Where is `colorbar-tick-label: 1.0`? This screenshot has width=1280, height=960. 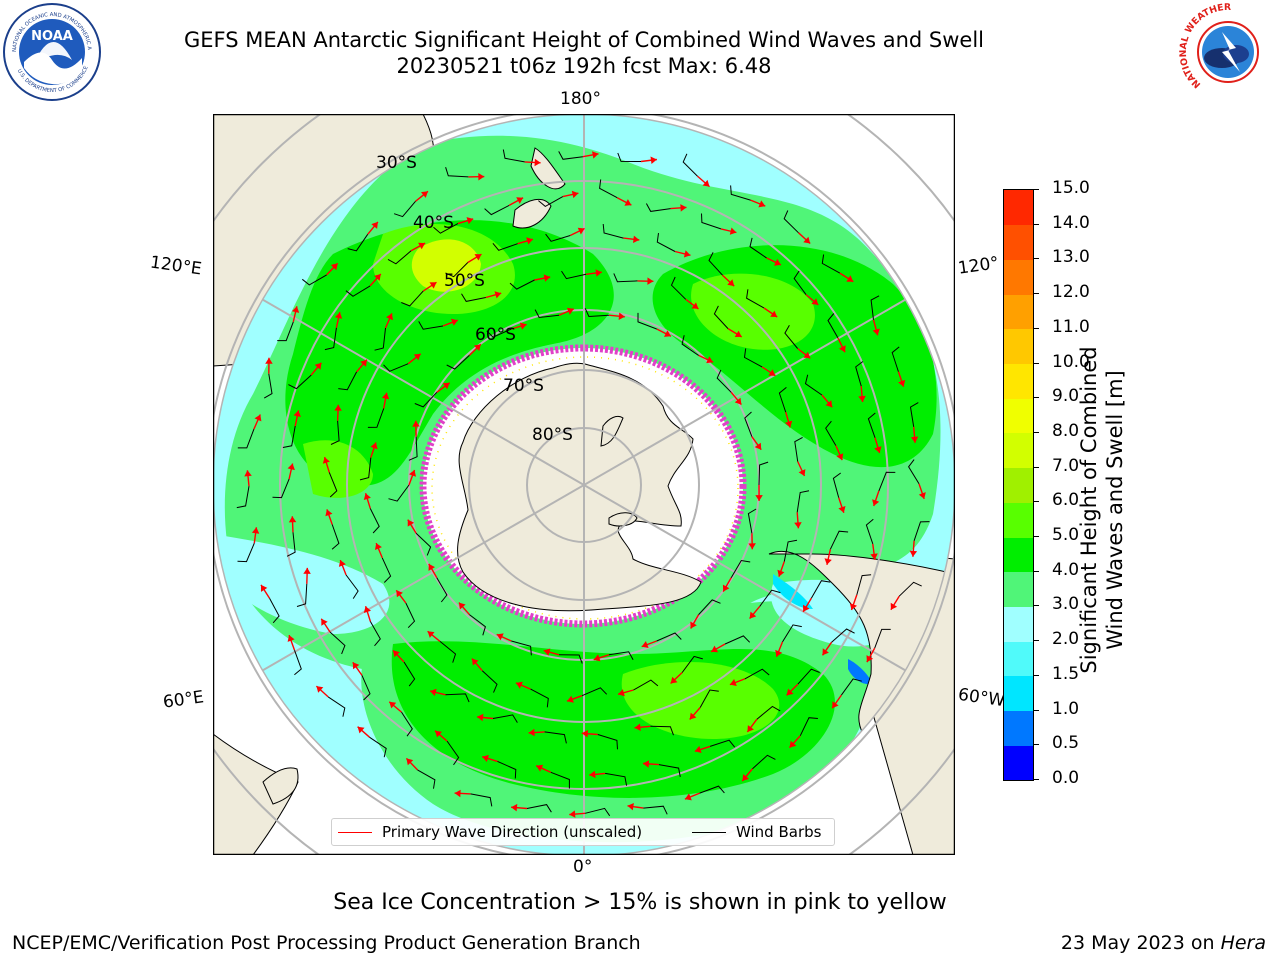 colorbar-tick-label: 1.0 is located at coordinates (1066, 708).